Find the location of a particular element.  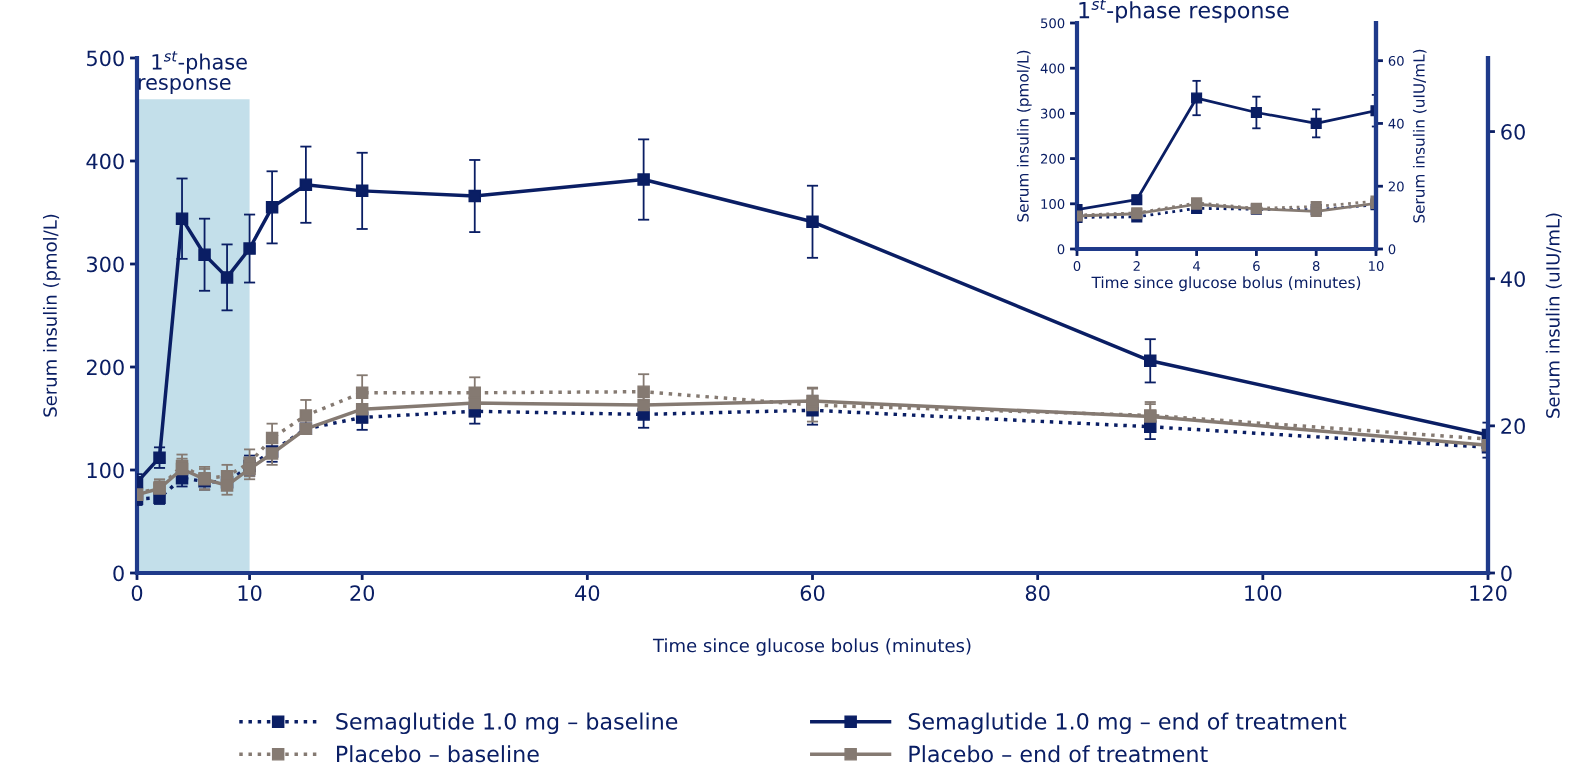

x-tick-label: 8 is located at coordinates (1316, 266).